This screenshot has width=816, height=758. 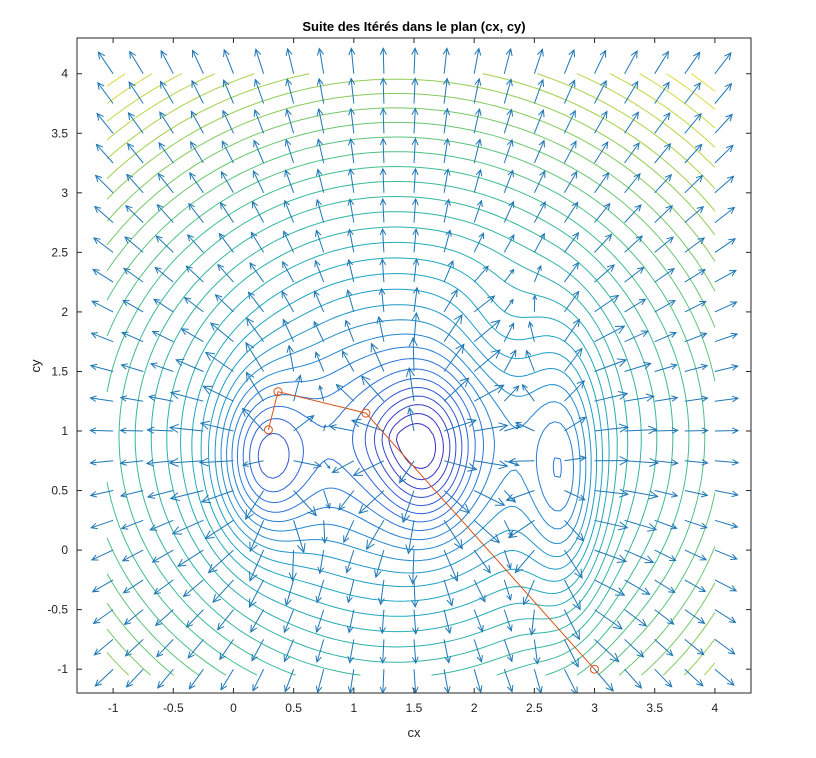 What do you see at coordinates (415, 732) in the screenshot?
I see `x-axis-label: cx` at bounding box center [415, 732].